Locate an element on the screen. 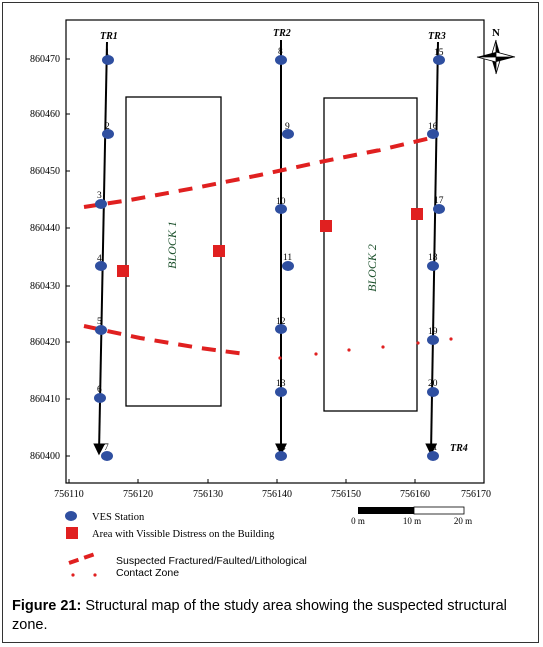 Image resolution: width=543 pixels, height=647 pixels. x-tick-label: 756140 is located at coordinates (277, 494).